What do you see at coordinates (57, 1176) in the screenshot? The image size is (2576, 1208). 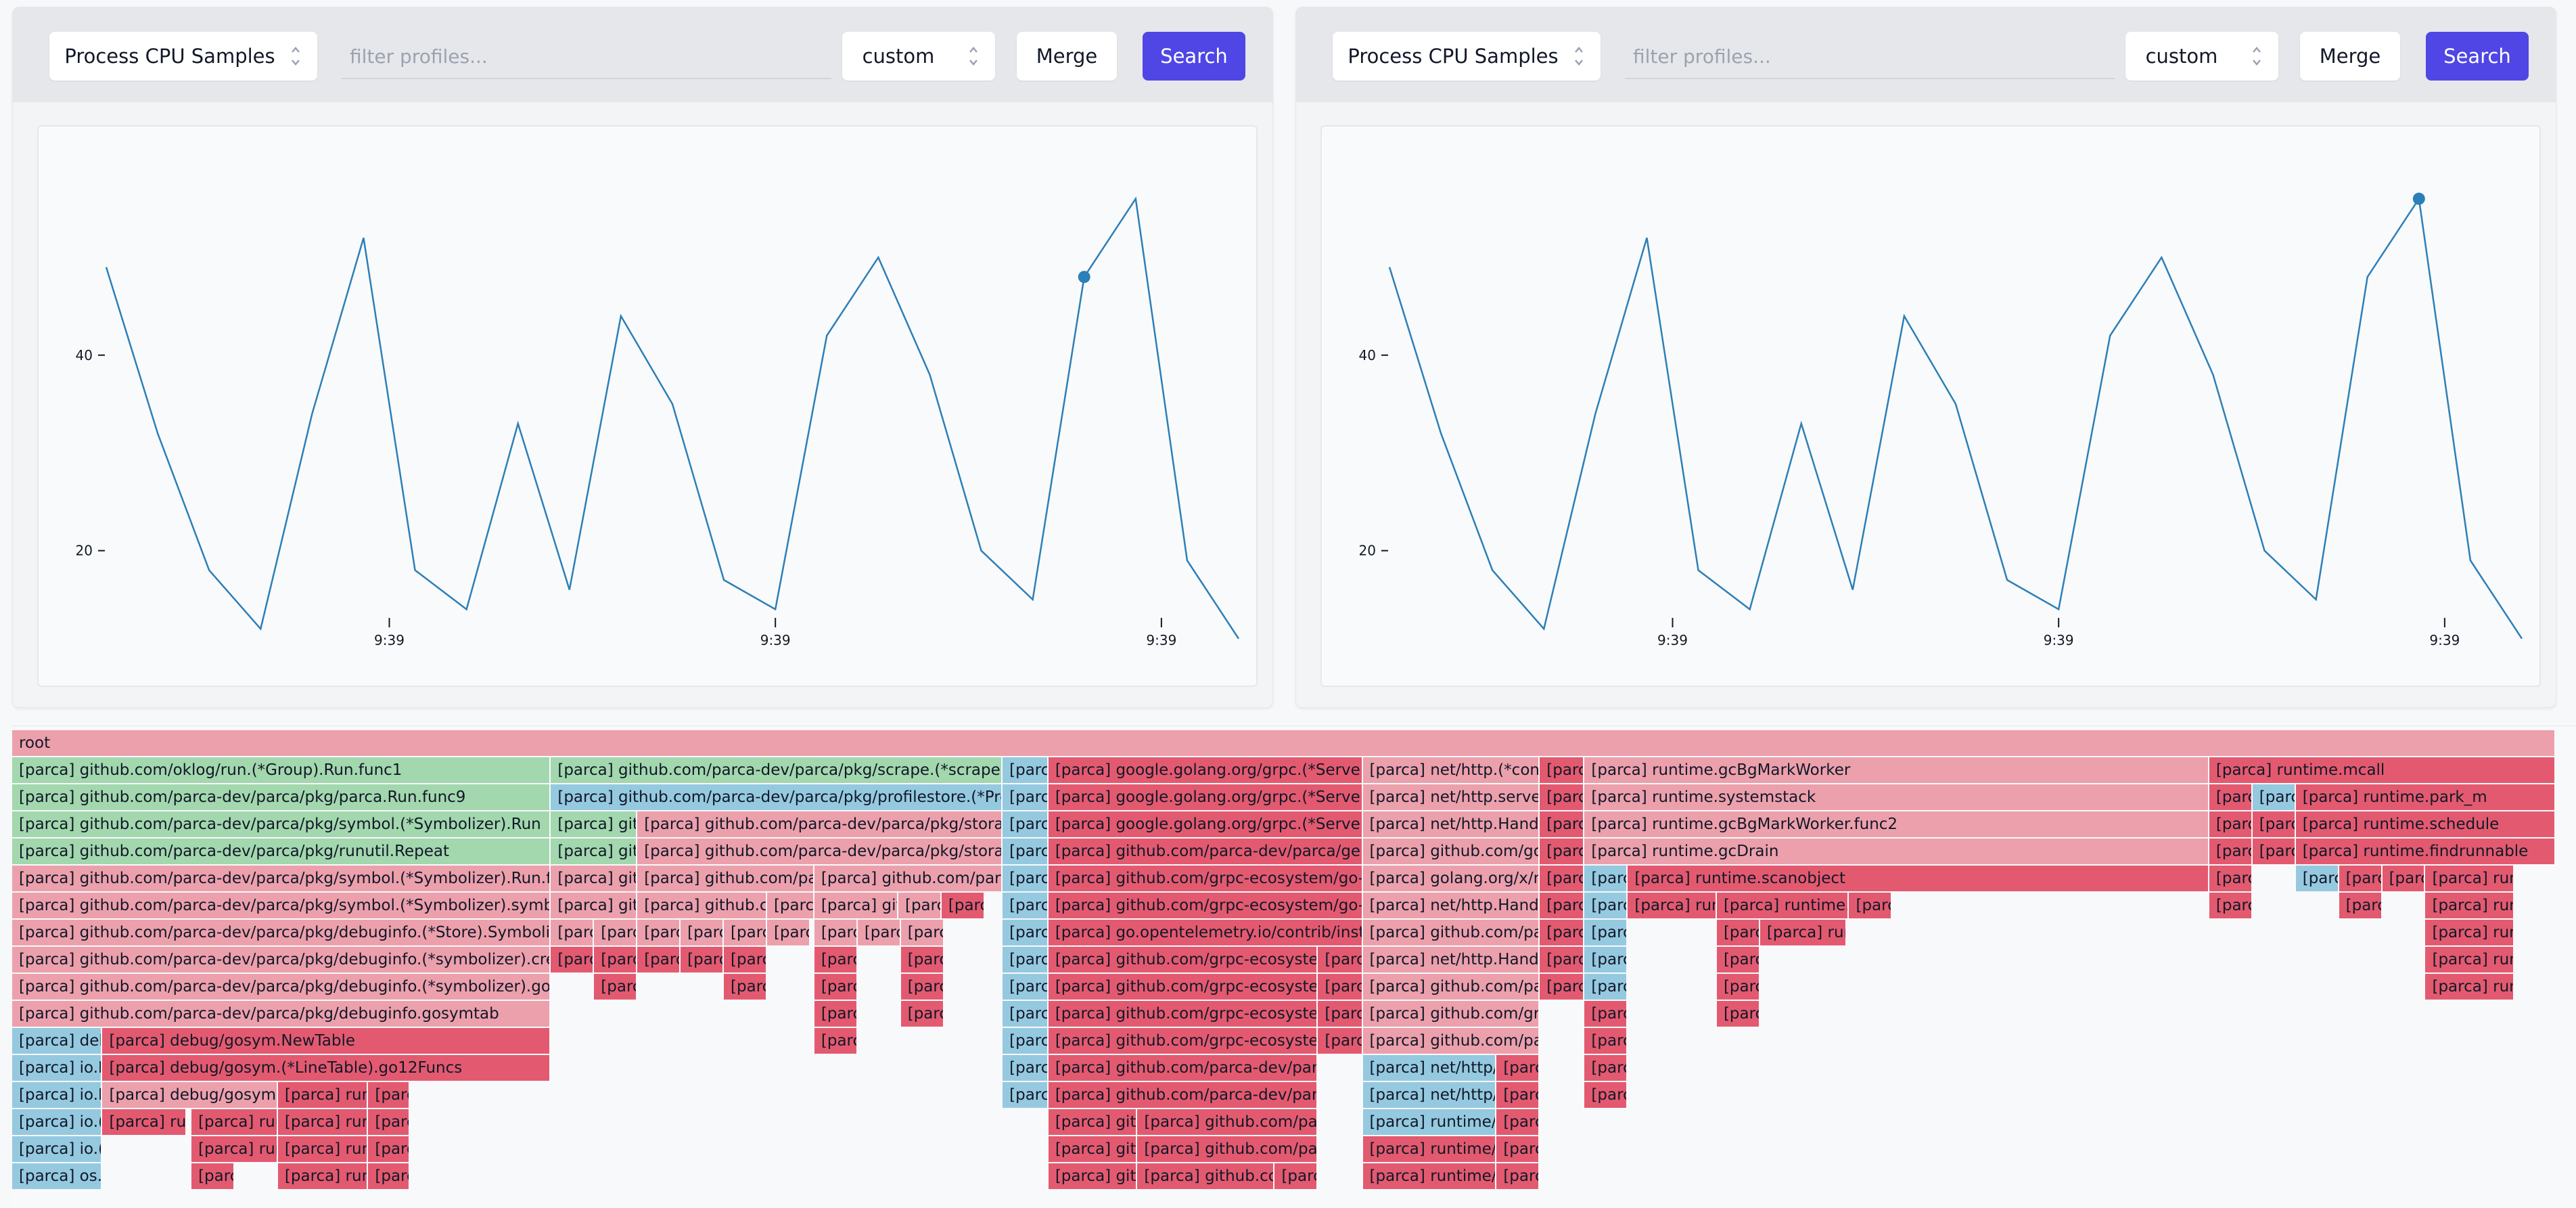 I see `flame-frame: [parca] os.(*File)` at bounding box center [57, 1176].